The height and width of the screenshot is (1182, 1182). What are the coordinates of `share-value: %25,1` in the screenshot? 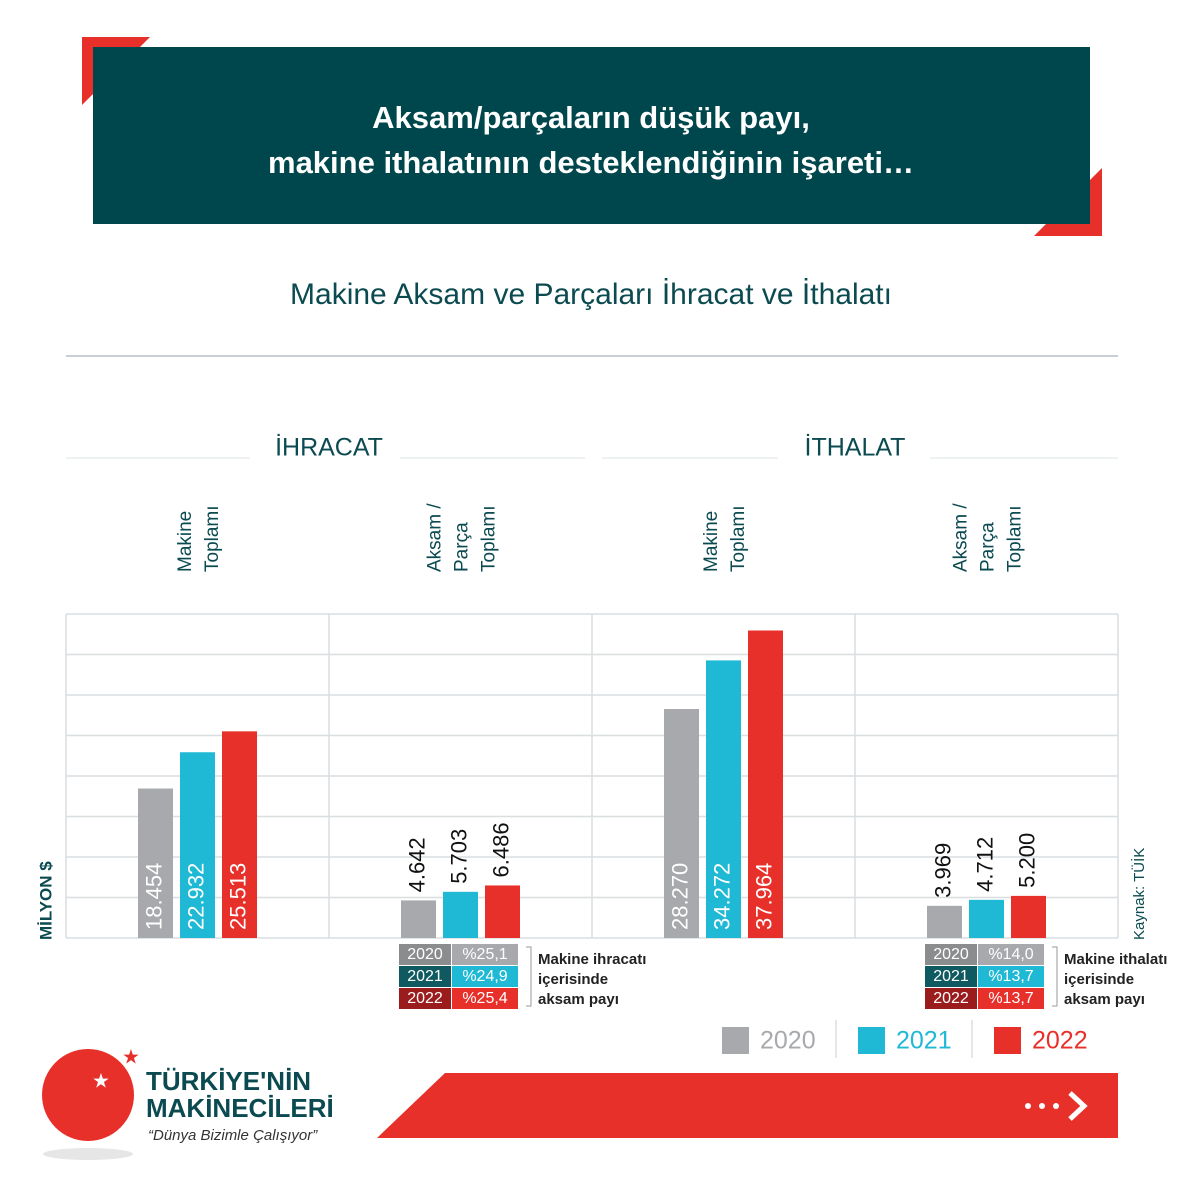 It's located at (484, 954).